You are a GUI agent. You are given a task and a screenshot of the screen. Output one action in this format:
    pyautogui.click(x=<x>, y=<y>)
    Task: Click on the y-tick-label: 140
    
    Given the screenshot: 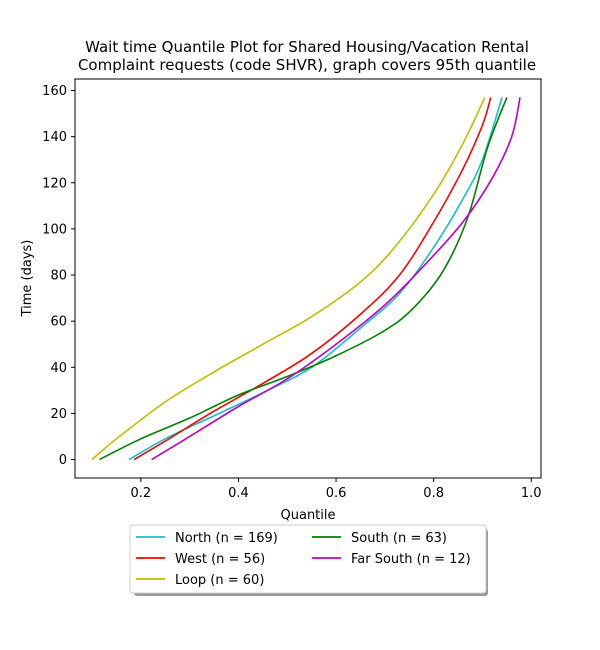 What is the action you would take?
    pyautogui.click(x=54, y=137)
    